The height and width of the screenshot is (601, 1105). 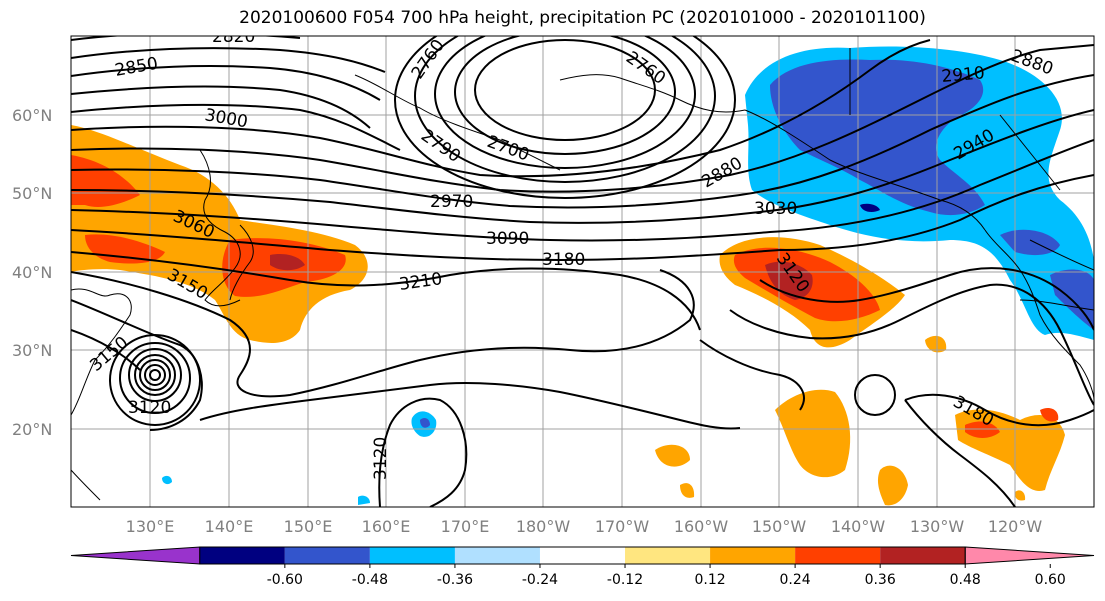 I want to click on colorbar-extension-low, so click(x=135, y=555).